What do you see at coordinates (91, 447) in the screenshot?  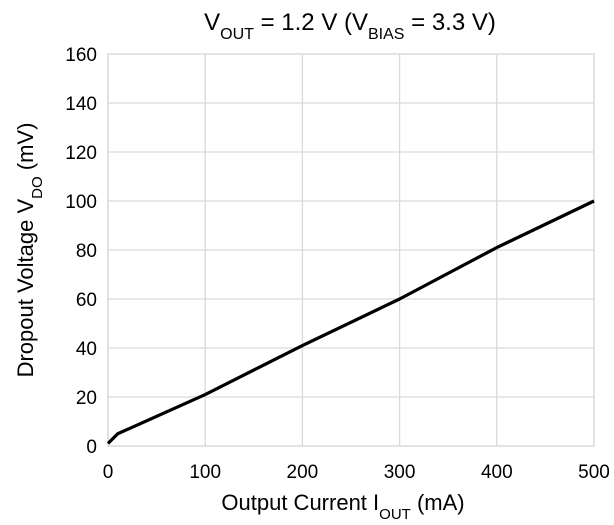 I see `y-tick-label-0: 0` at bounding box center [91, 447].